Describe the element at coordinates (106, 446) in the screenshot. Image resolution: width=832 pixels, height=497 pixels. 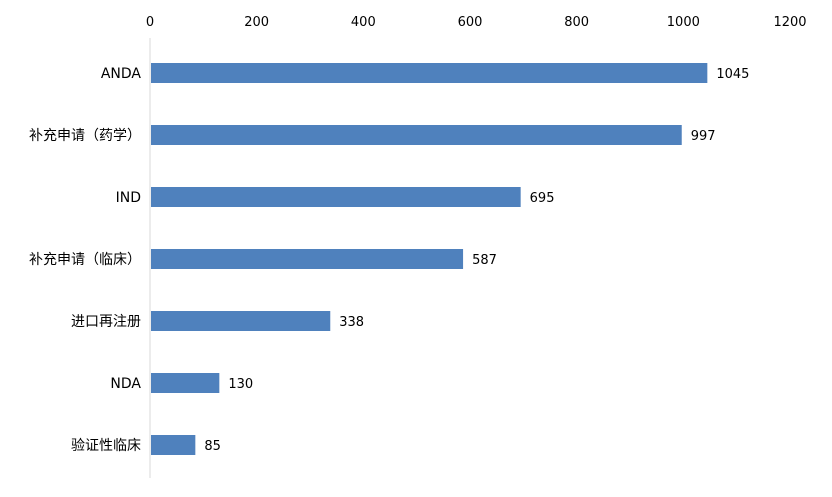
I see `y-category-label: 验证性临床` at that location.